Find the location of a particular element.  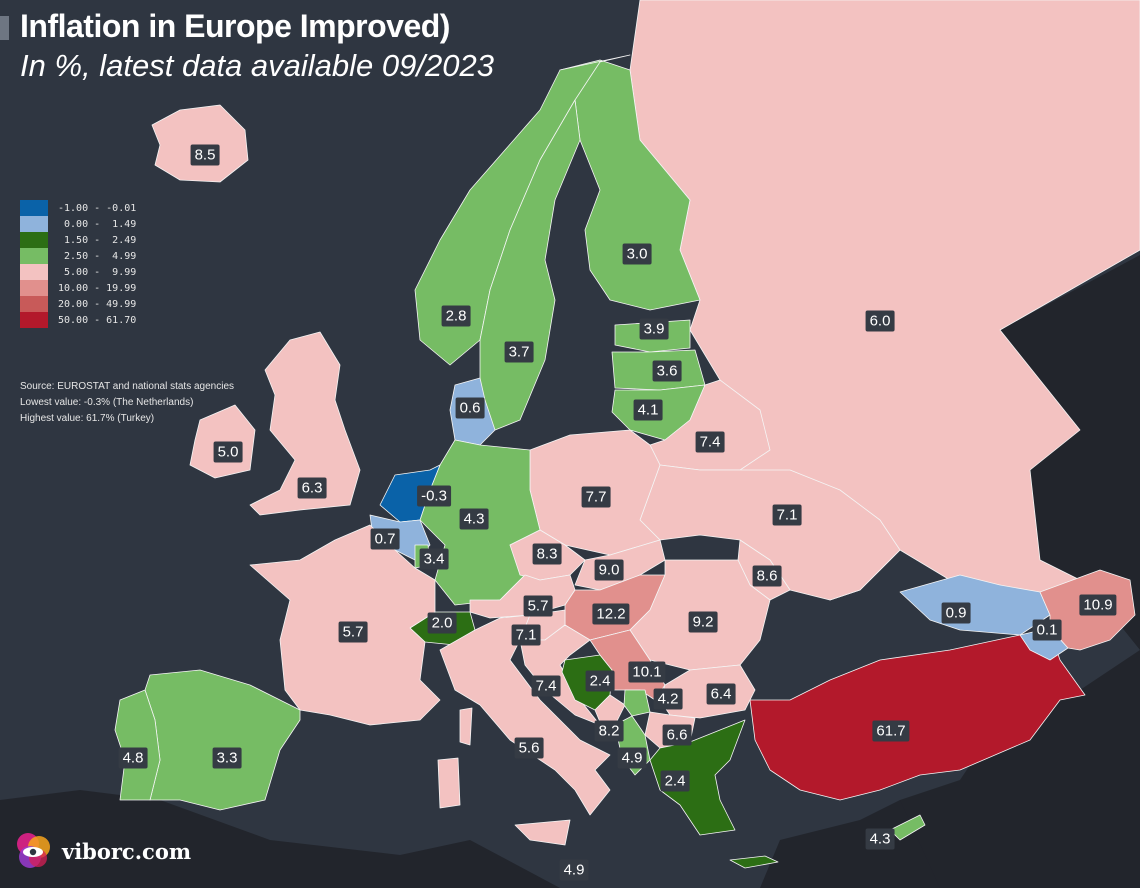

title-mark is located at coordinates (4, 28).